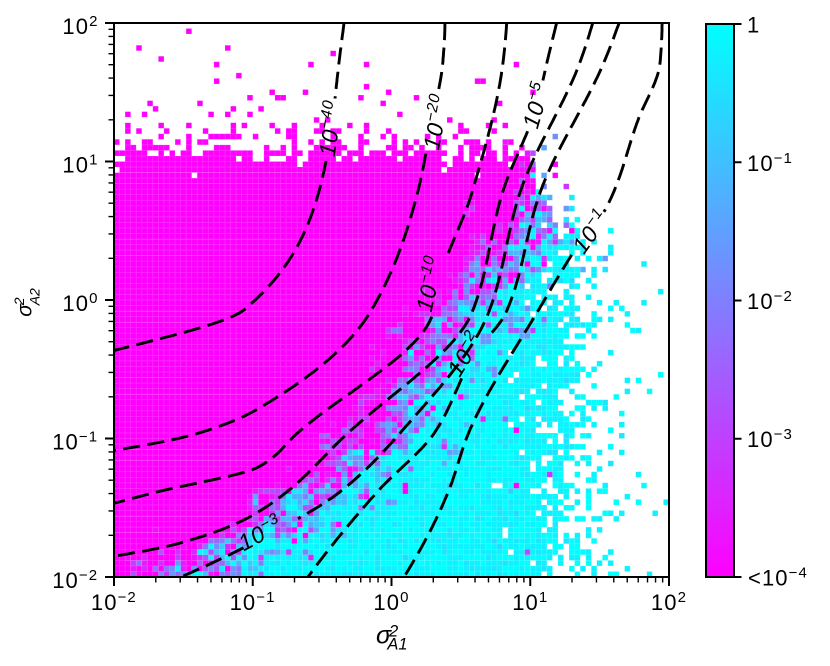 This screenshot has width=830, height=666. I want to click on svg-text: 10−5, so click(535, 105).